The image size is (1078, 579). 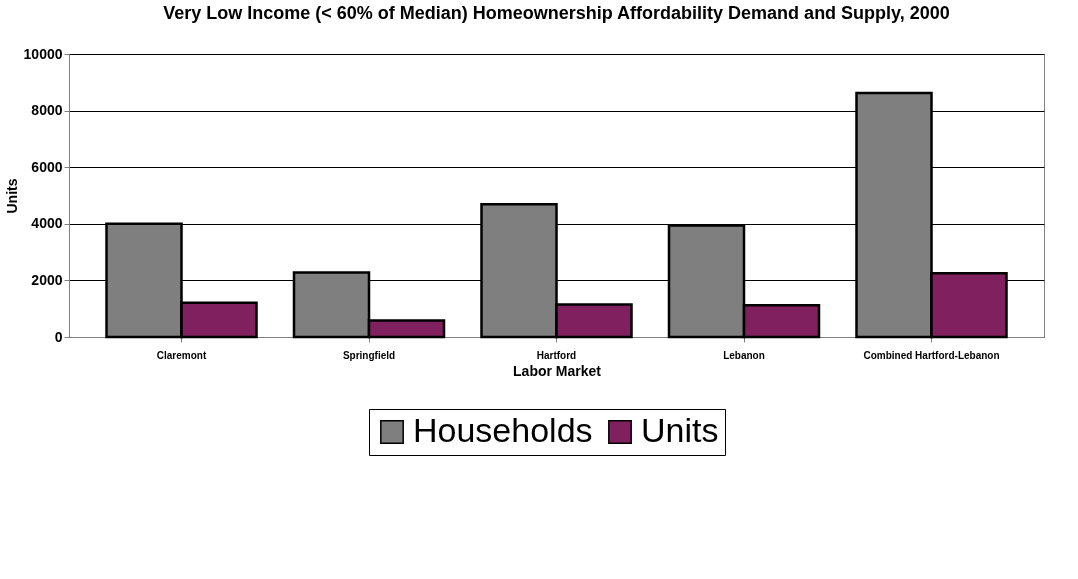 I want to click on y-tick-label: 6000, so click(x=47, y=166).